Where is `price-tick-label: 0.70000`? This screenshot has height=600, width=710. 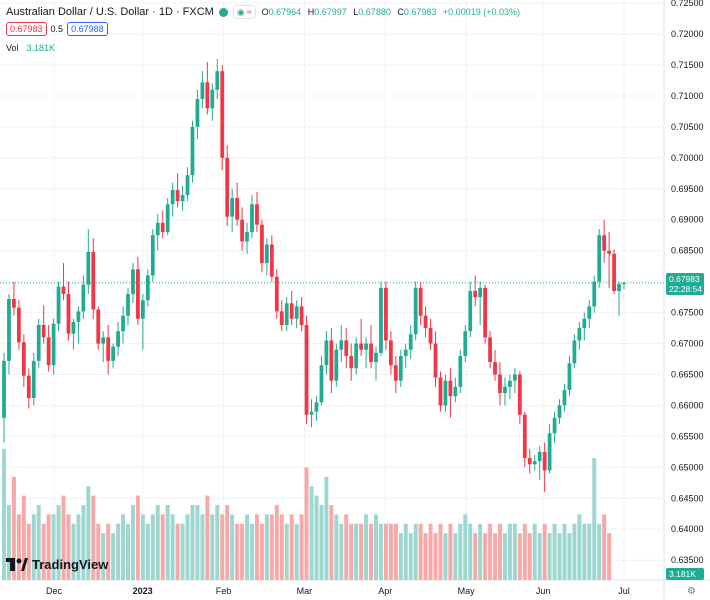 price-tick-label: 0.70000 is located at coordinates (687, 158).